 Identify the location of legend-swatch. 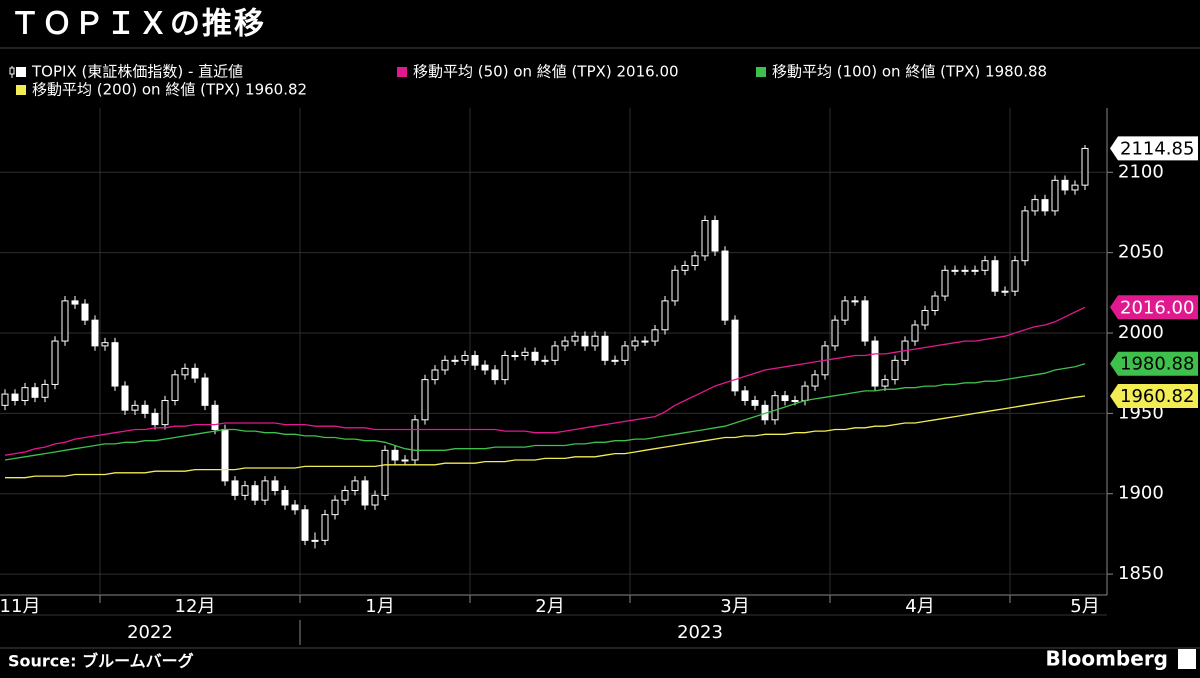
(402, 72).